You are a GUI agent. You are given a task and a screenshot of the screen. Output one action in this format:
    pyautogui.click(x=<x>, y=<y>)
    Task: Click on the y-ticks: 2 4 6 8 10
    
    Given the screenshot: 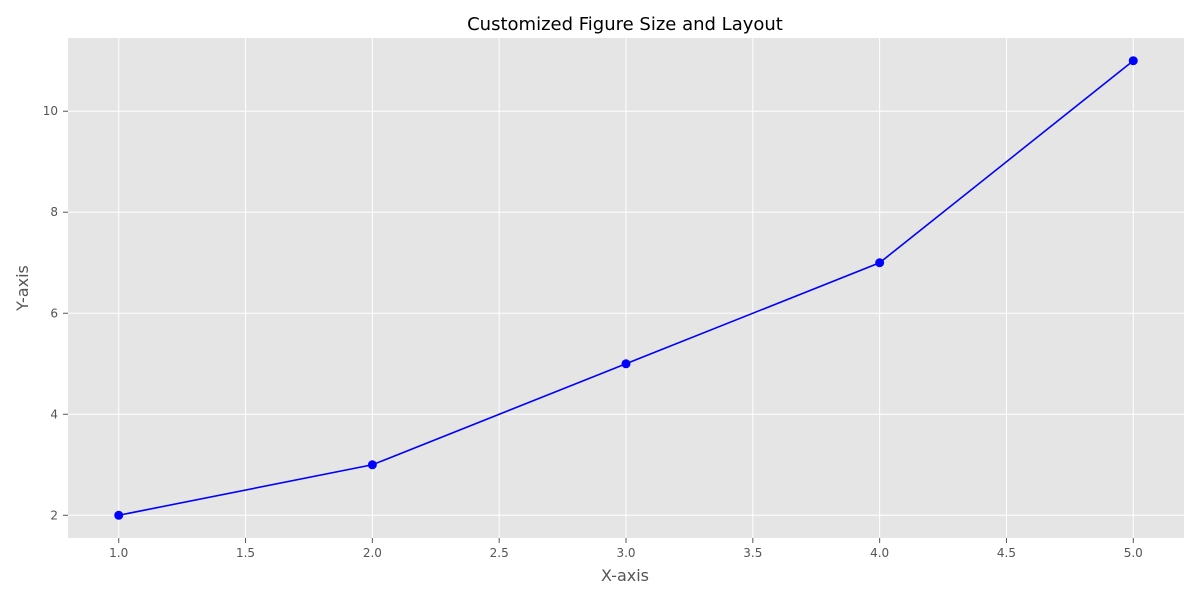 What is the action you would take?
    pyautogui.click(x=55, y=313)
    